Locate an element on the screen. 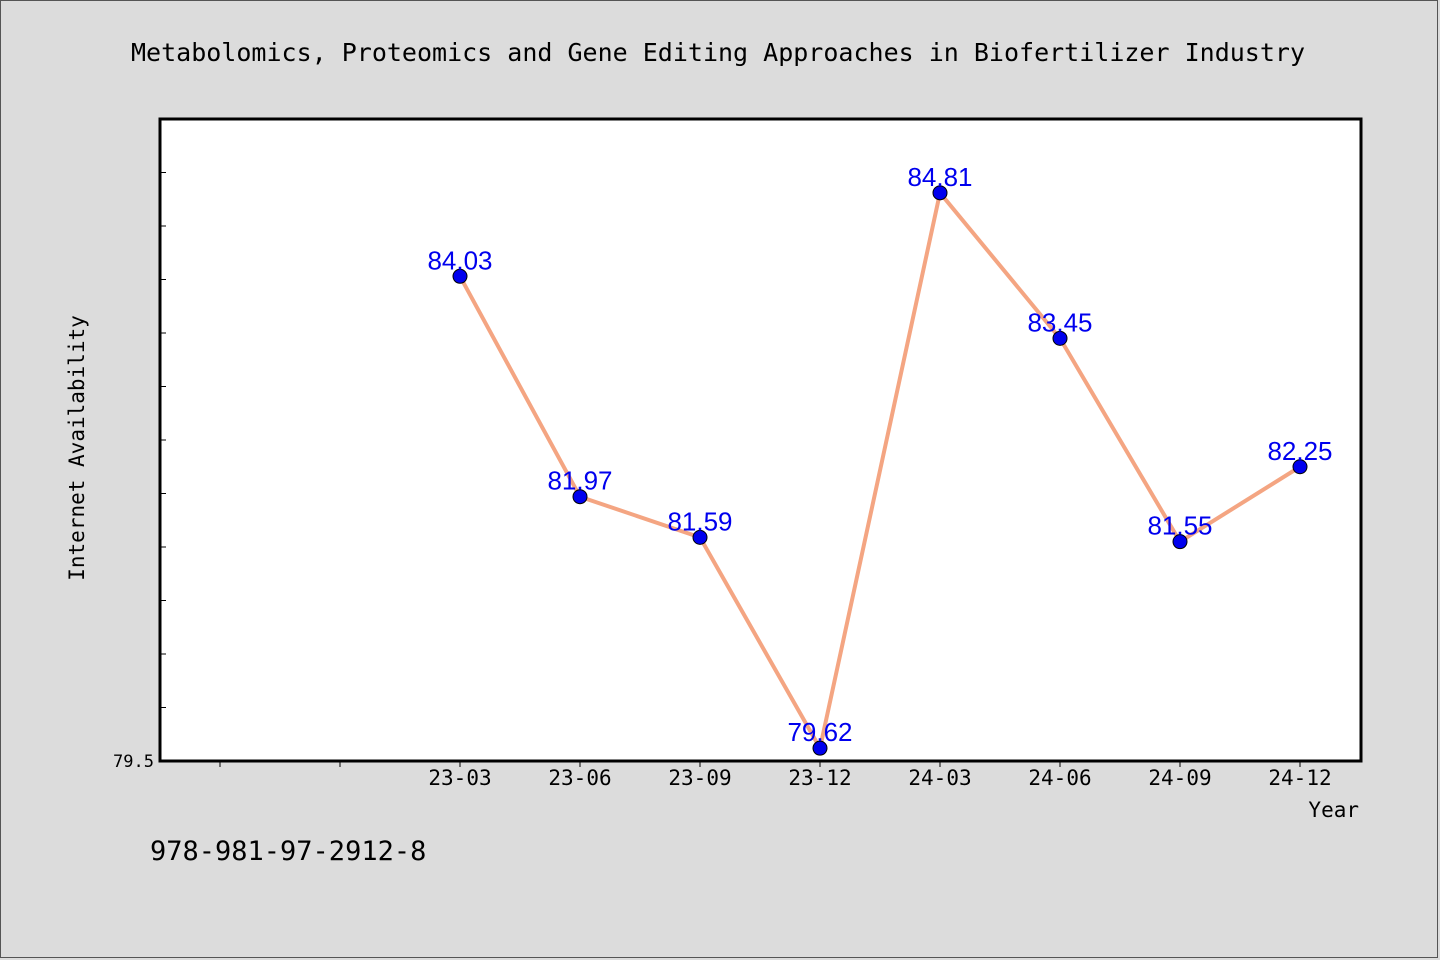 This screenshot has width=1440, height=960. footer-code: 978-981-97-2912-8 is located at coordinates (288, 851).